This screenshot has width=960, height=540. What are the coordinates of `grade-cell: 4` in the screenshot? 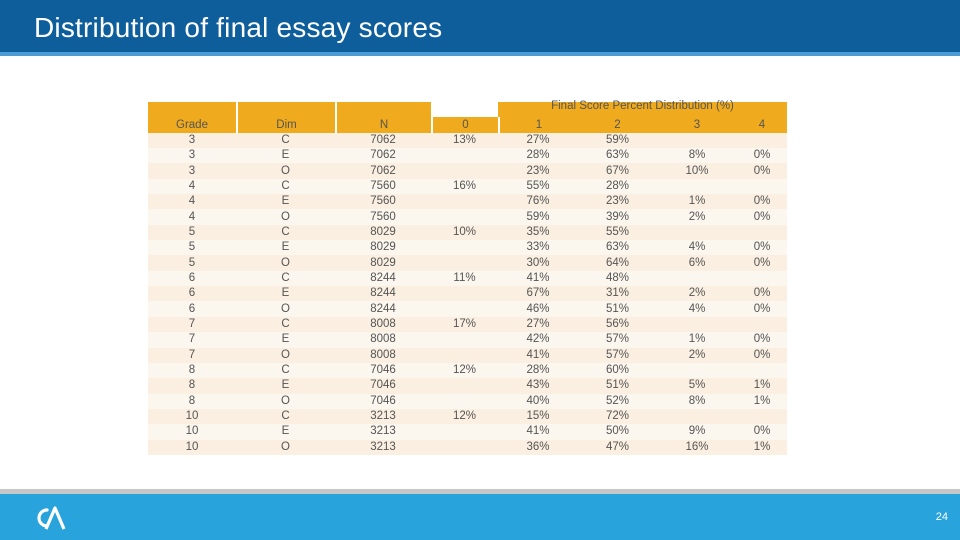 It's located at (192, 217).